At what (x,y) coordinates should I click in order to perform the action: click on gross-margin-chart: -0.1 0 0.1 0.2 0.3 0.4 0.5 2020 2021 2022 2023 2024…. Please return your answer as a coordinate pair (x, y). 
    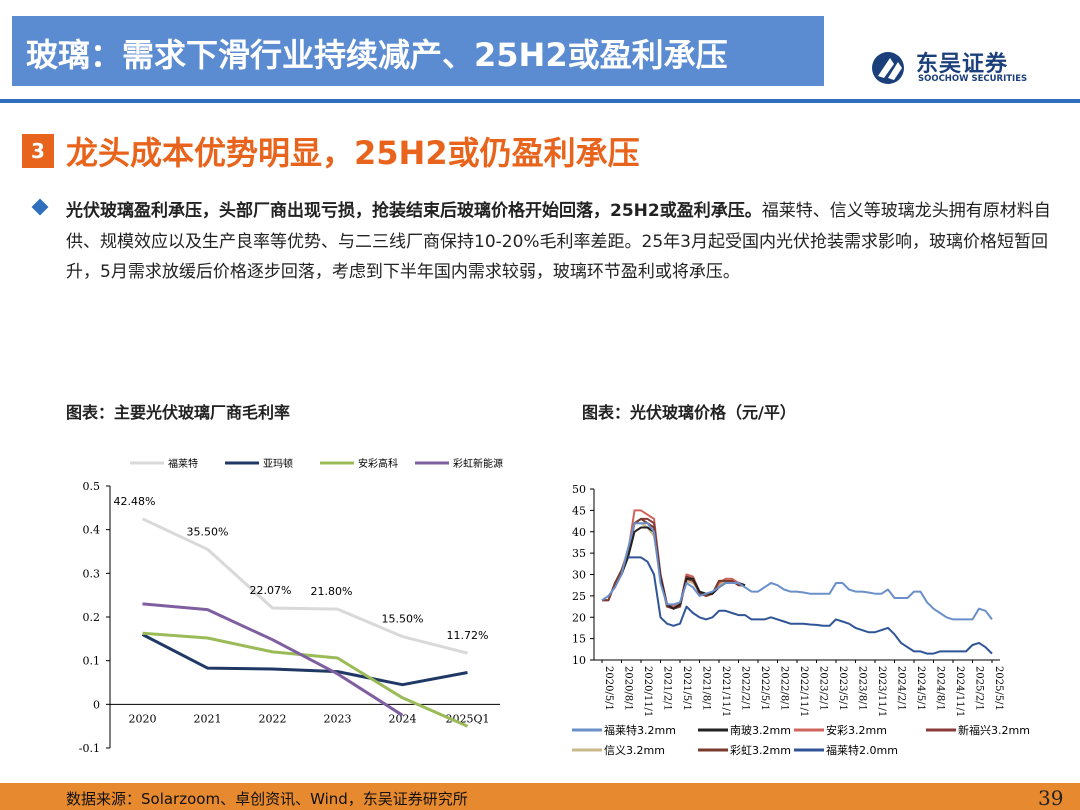
    Looking at the image, I should click on (291, 606).